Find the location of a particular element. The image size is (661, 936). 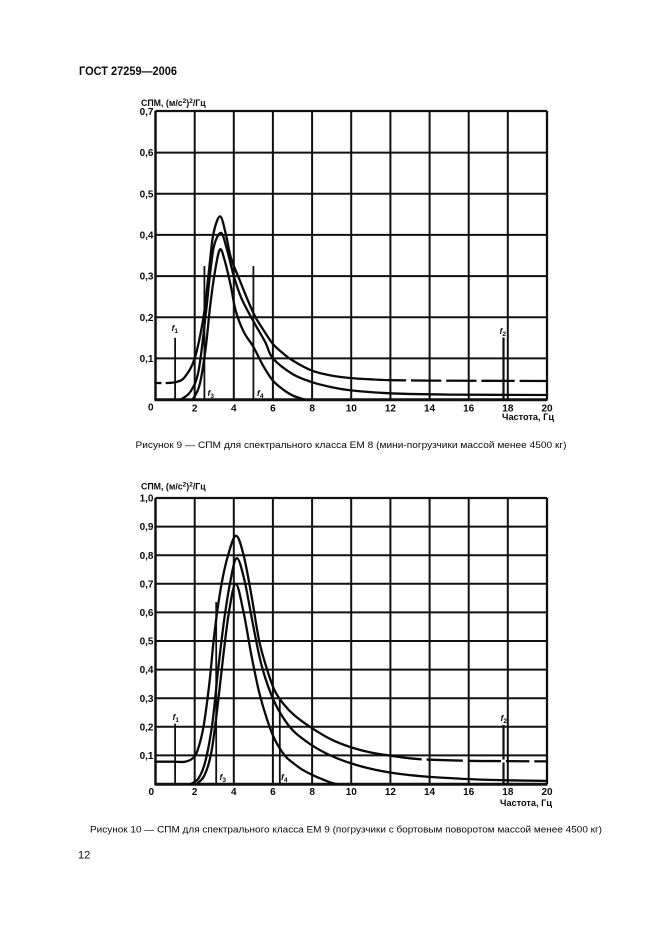

svg-text: ГОСТ 27259—2006 is located at coordinates (128, 72).